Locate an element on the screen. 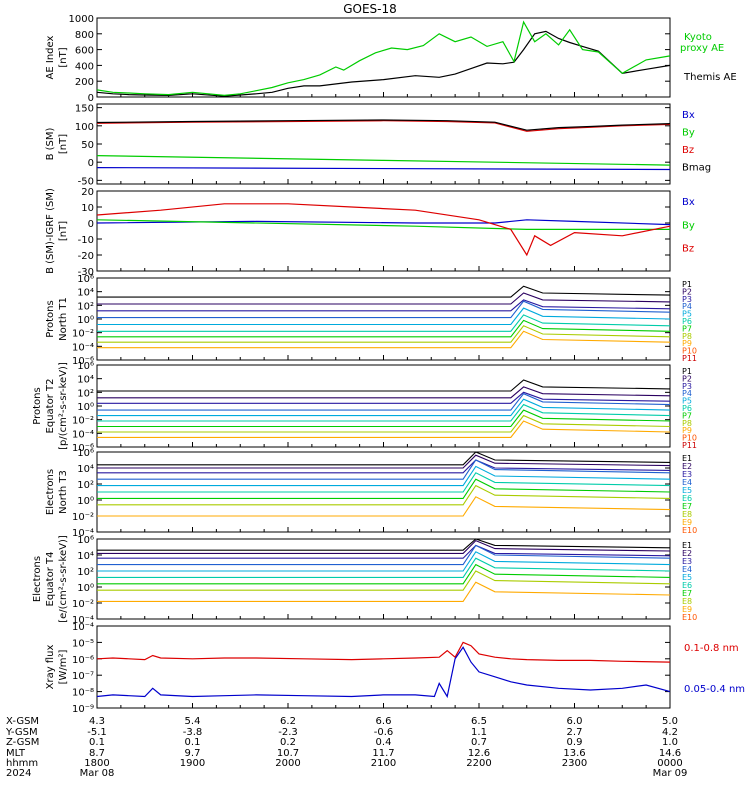 Image resolution: width=750 pixels, height=800 pixels. x-row-value: 6.6 is located at coordinates (384, 721).